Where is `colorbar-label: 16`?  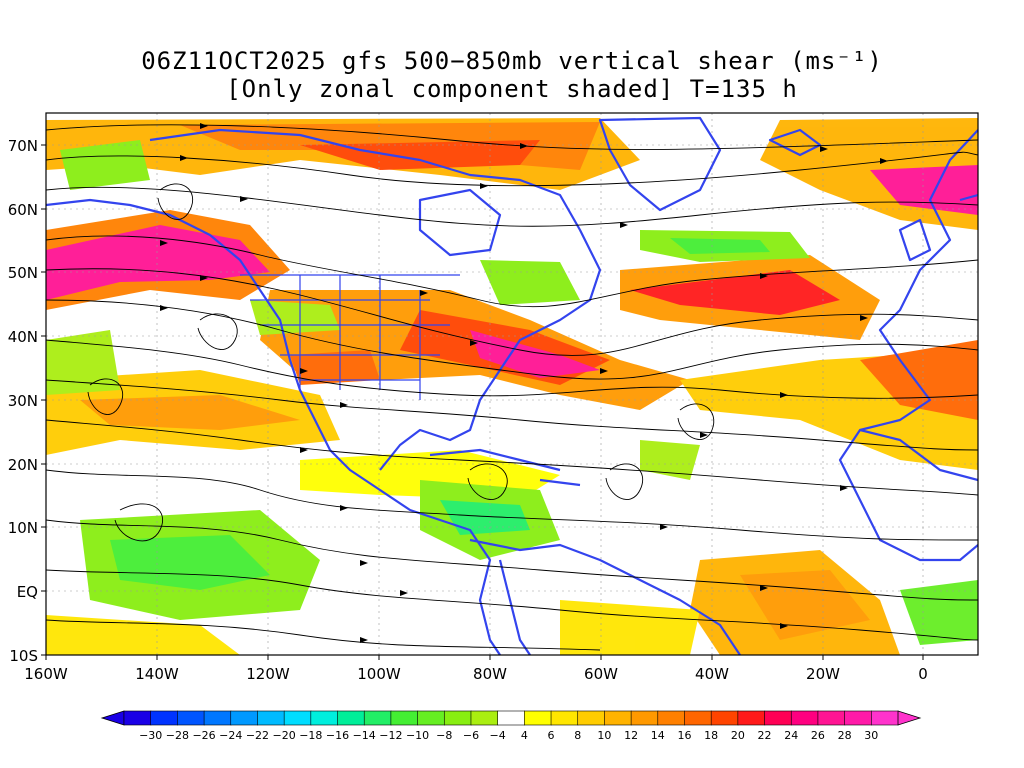
colorbar-label: 16 is located at coordinates (684, 735).